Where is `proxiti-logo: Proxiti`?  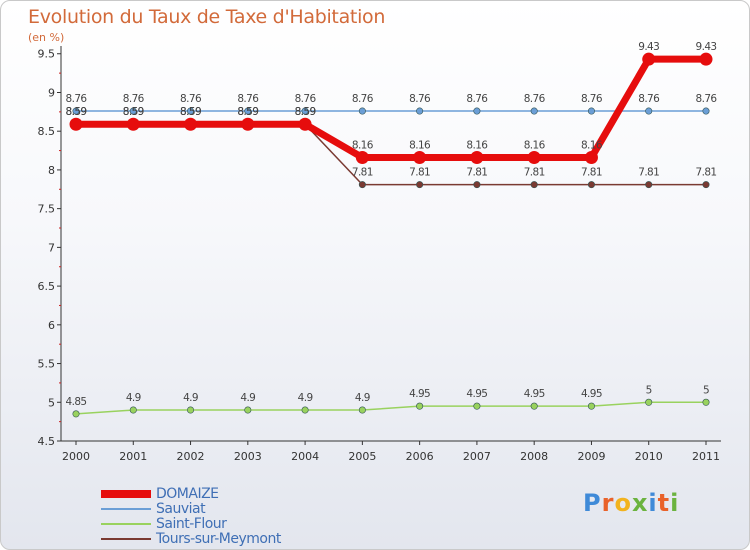
proxiti-logo: Proxiti is located at coordinates (631, 503).